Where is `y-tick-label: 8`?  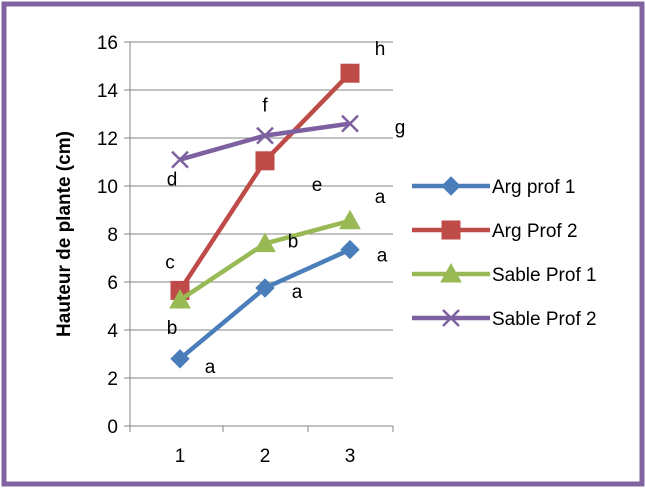 y-tick-label: 8 is located at coordinates (112, 235).